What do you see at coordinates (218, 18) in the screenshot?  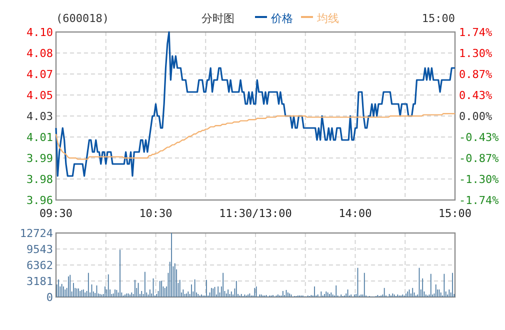 I see `chart-subtitle: 分时图` at bounding box center [218, 18].